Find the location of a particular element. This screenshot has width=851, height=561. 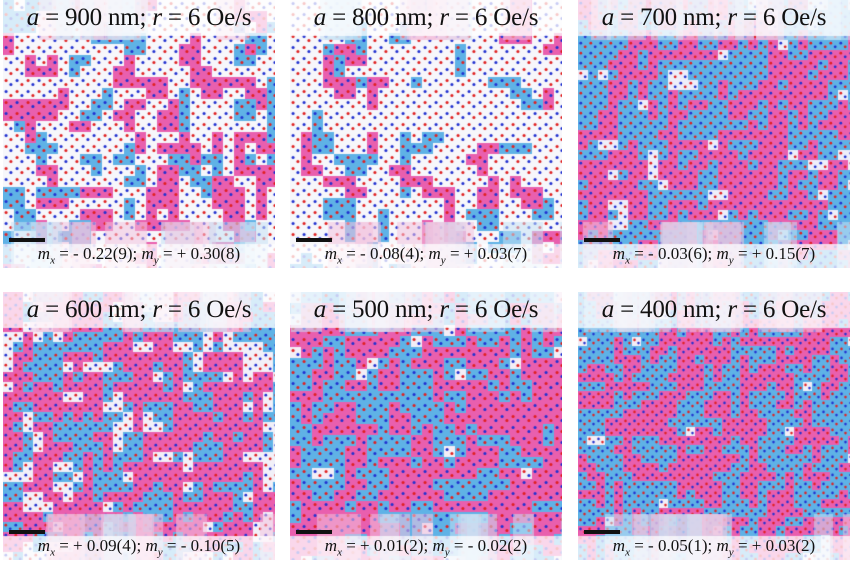

magnetization-caption: mx = - 0.08(4); my = + 0.03(7) is located at coordinates (426, 255).